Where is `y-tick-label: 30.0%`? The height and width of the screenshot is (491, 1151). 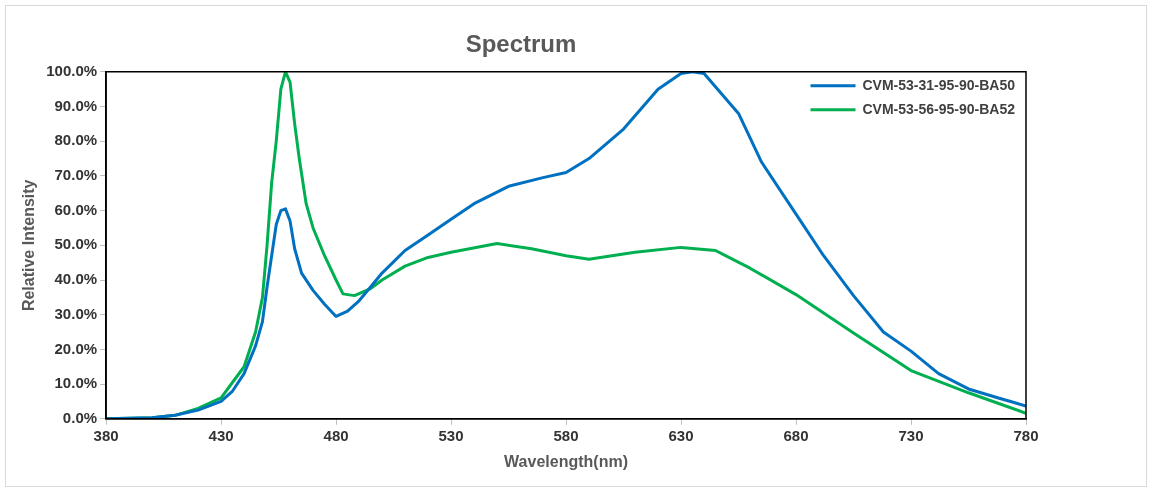
y-tick-label: 30.0% is located at coordinates (76, 313).